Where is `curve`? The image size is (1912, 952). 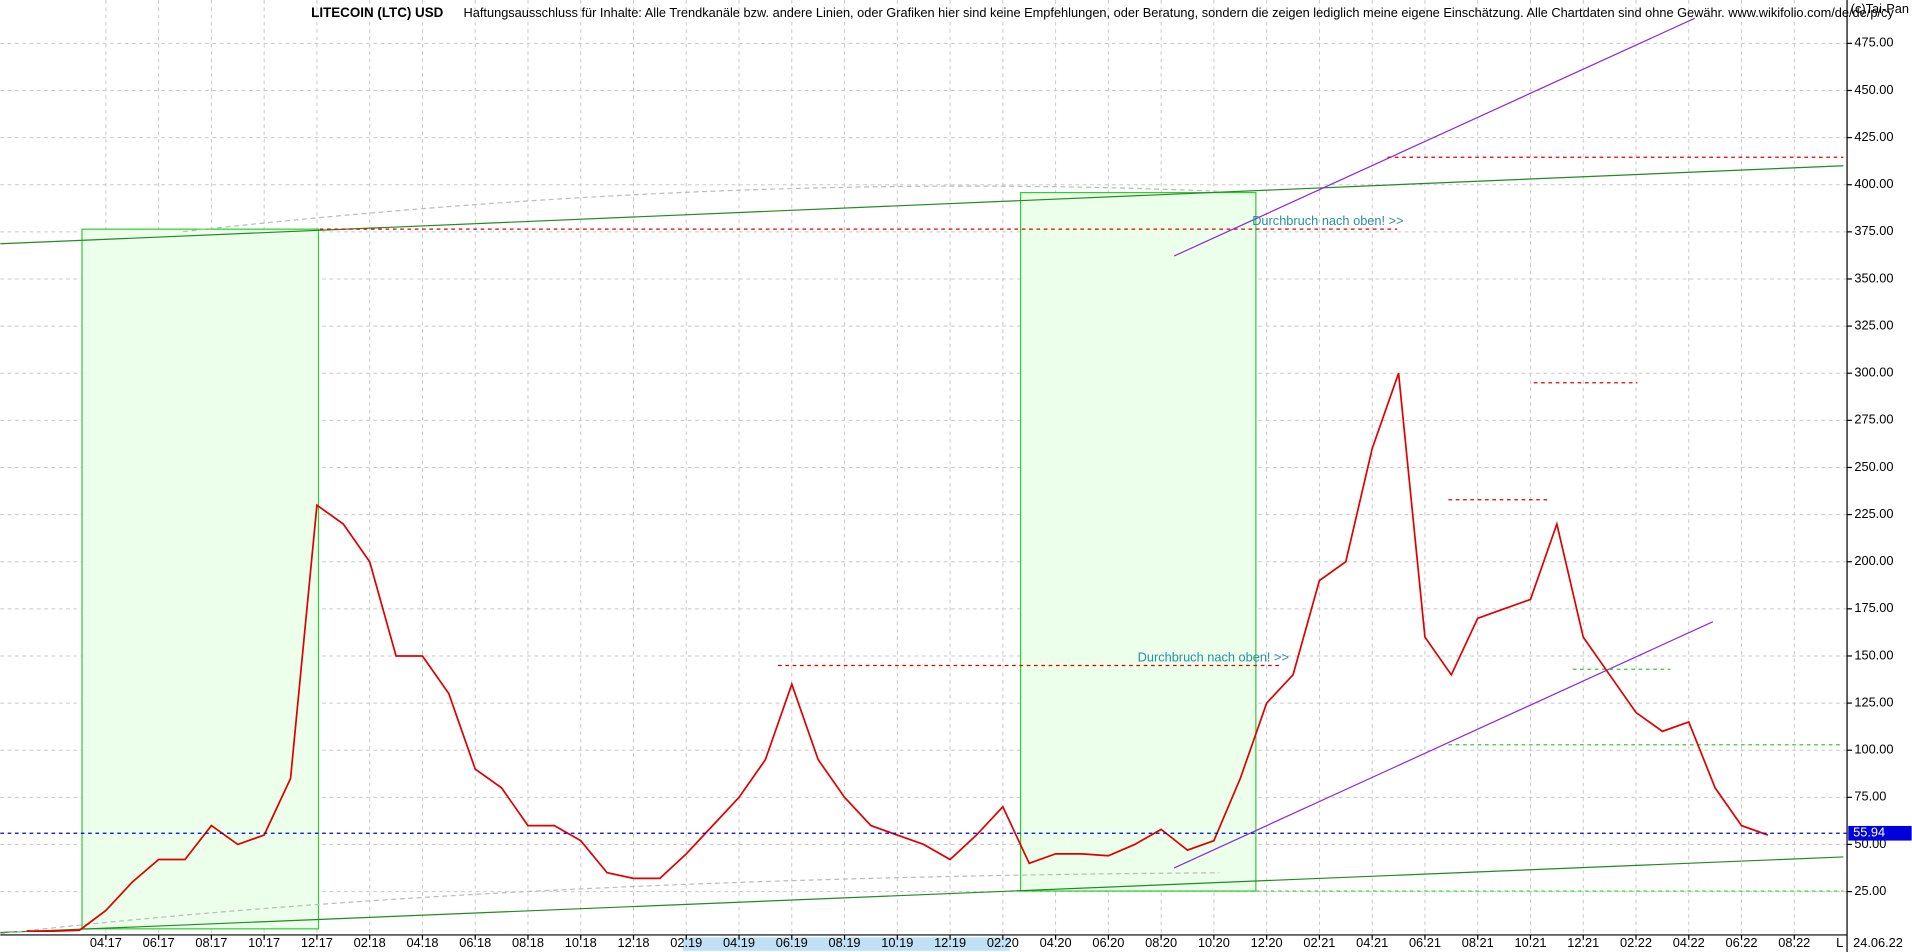
curve is located at coordinates (610, 903).